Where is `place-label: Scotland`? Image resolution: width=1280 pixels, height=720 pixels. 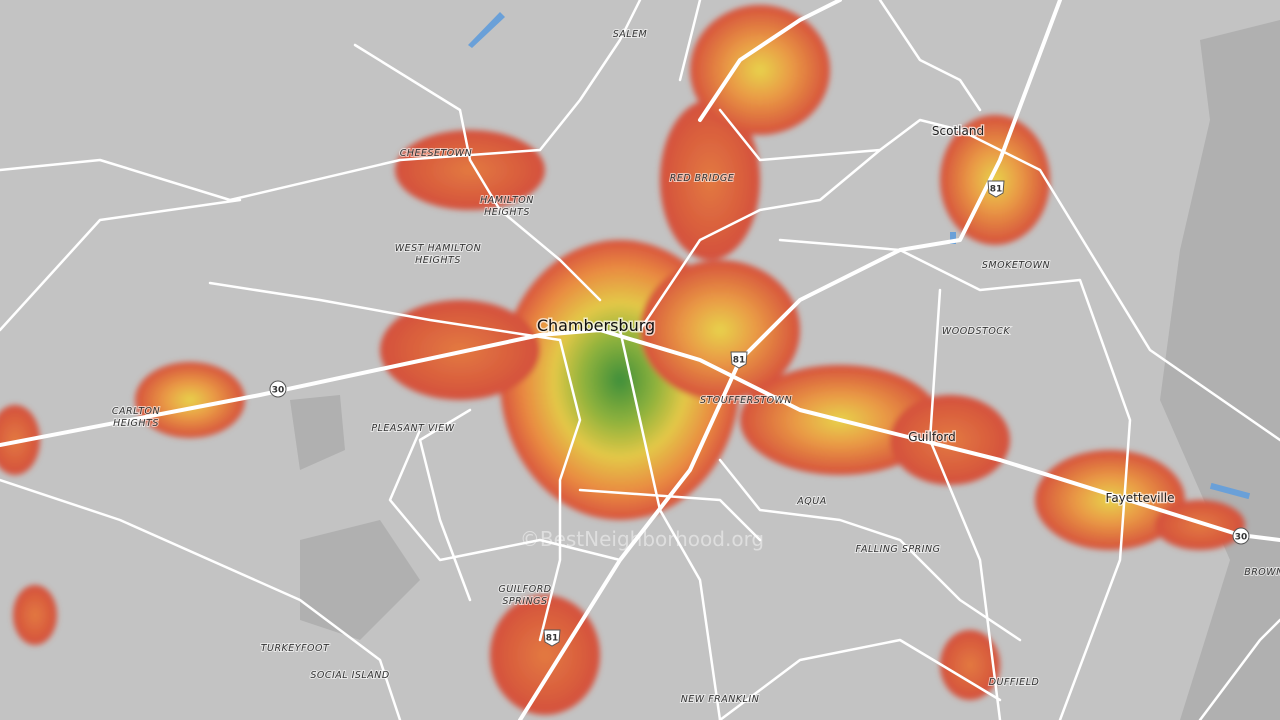 place-label: Scotland is located at coordinates (958, 131).